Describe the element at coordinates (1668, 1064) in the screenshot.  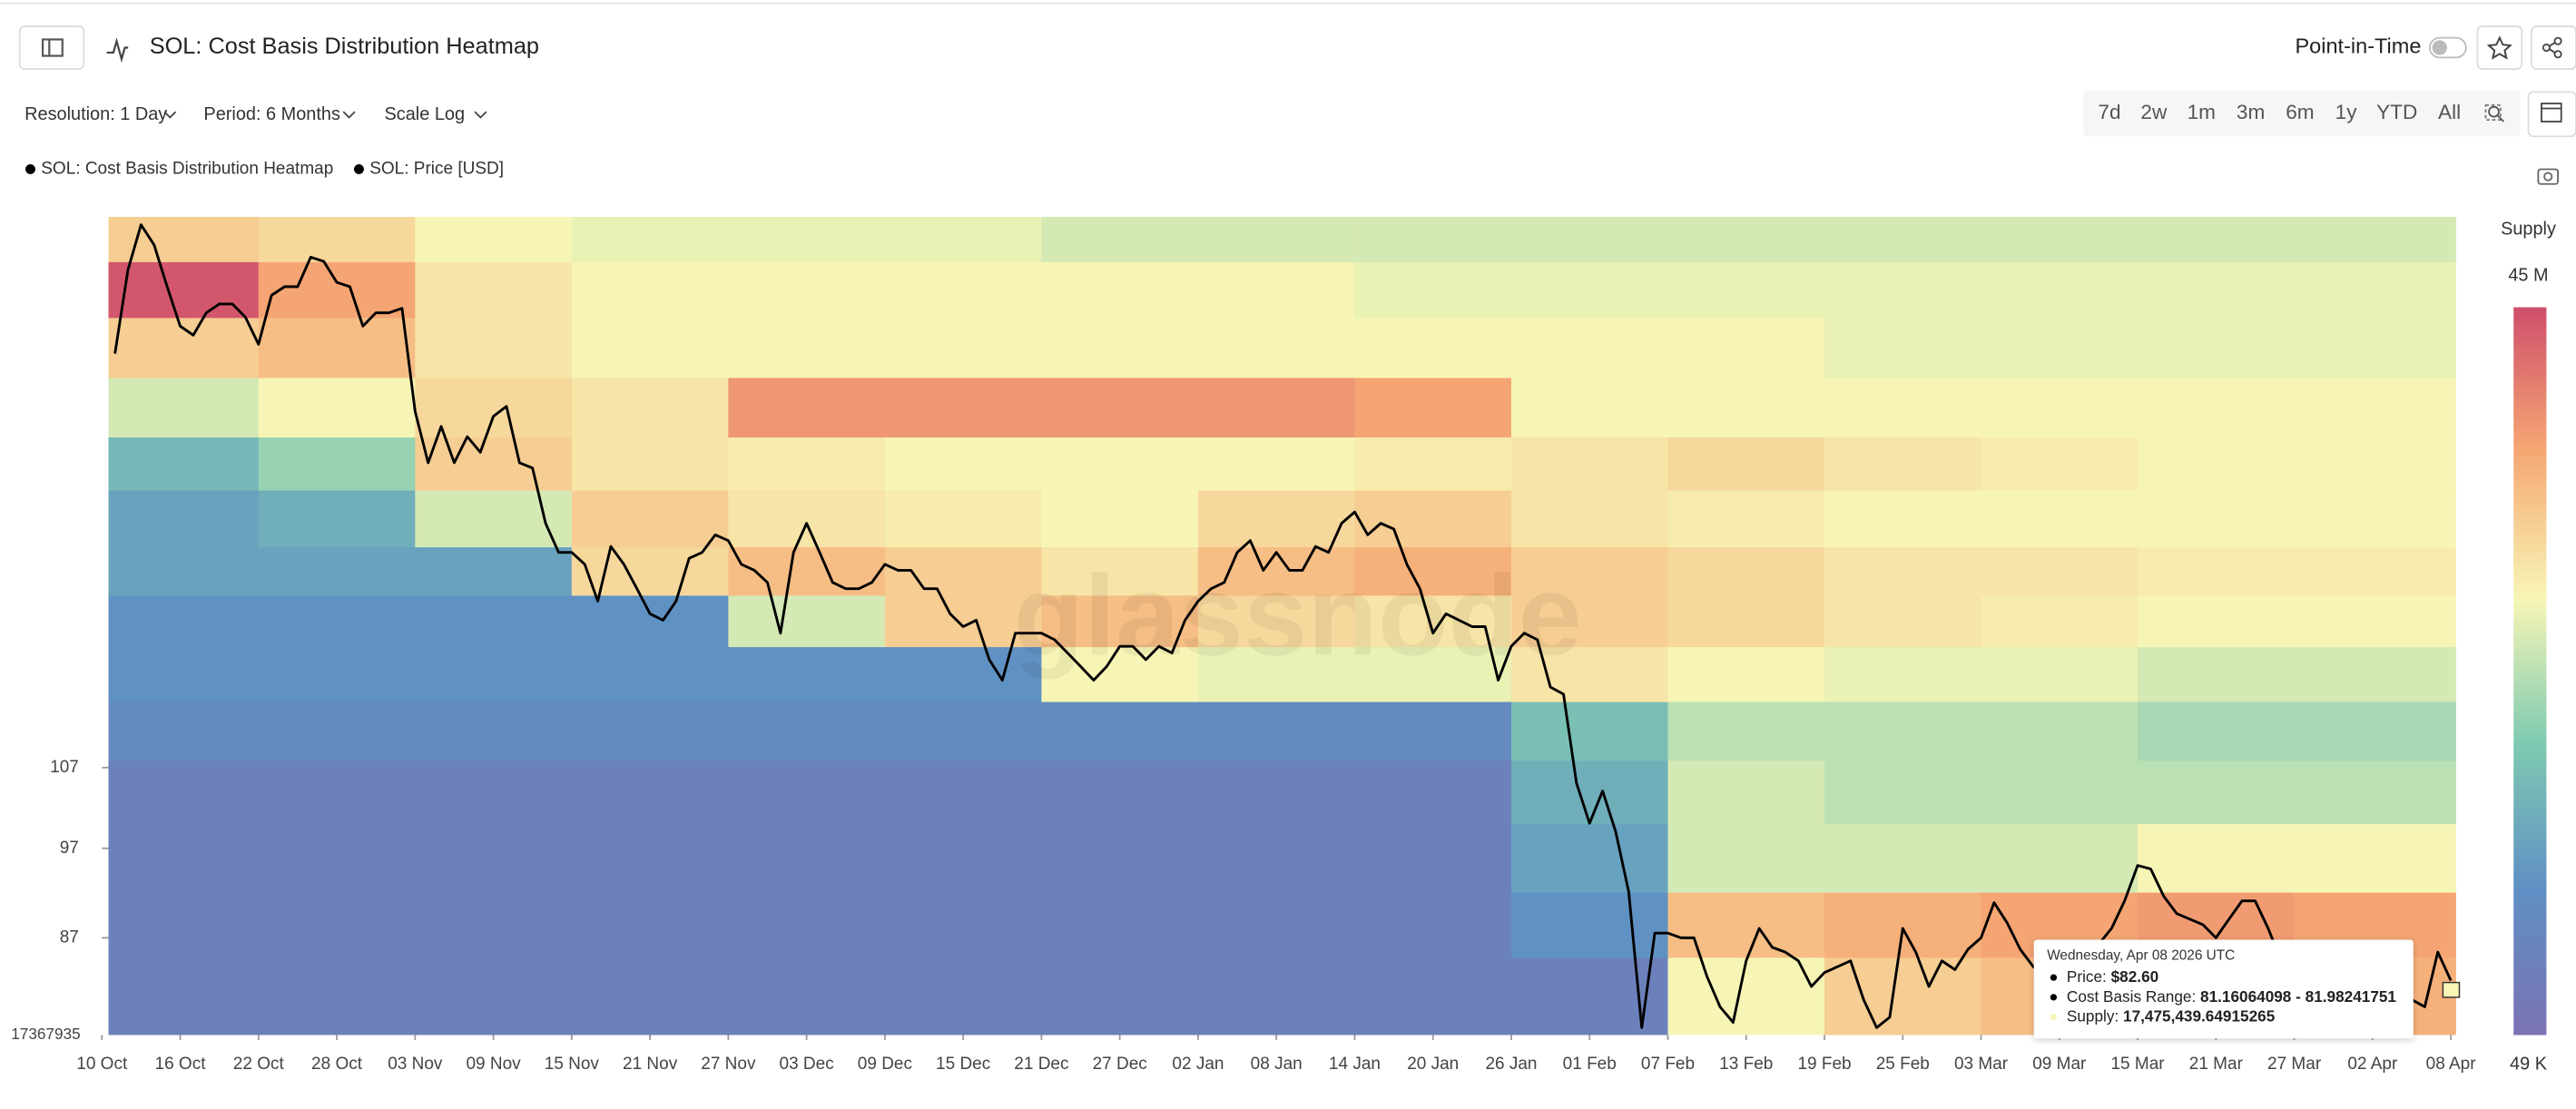
I see `x-tick-label: 07 Feb` at that location.